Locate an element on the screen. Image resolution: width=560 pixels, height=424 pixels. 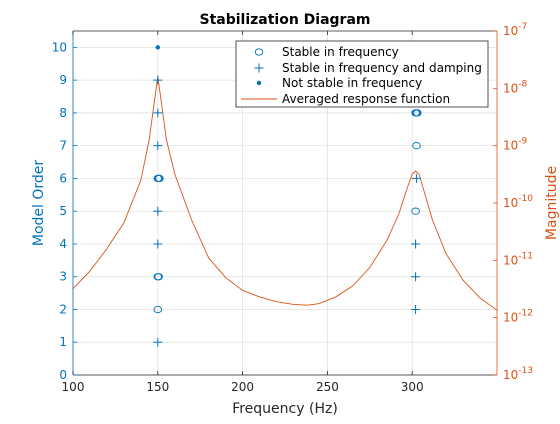
y-right-tick-label: 10⁻¹¹ is located at coordinates (518, 259).